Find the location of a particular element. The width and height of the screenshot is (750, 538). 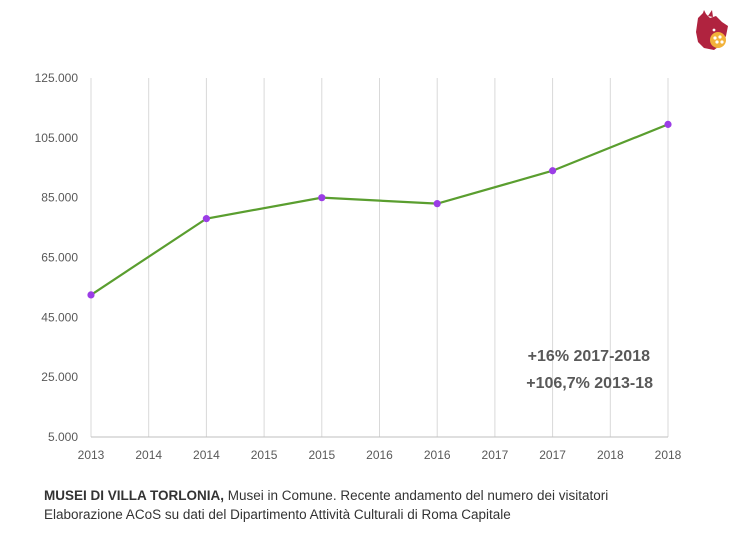

annotation-growth-2013-2018: +106,7% 2013-18 is located at coordinates (589, 383).